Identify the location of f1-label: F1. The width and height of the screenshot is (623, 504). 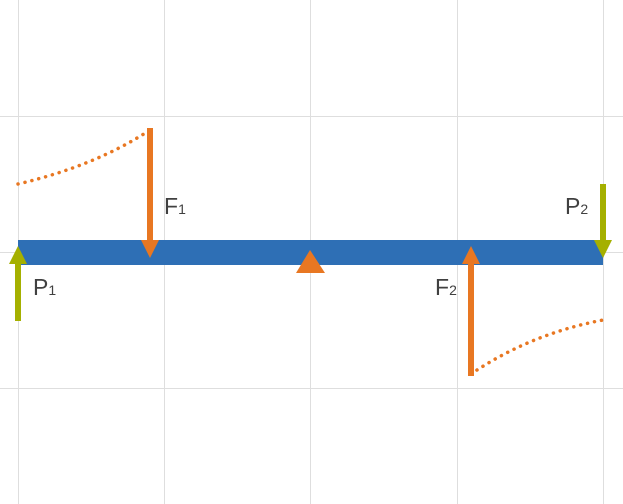
(175, 206).